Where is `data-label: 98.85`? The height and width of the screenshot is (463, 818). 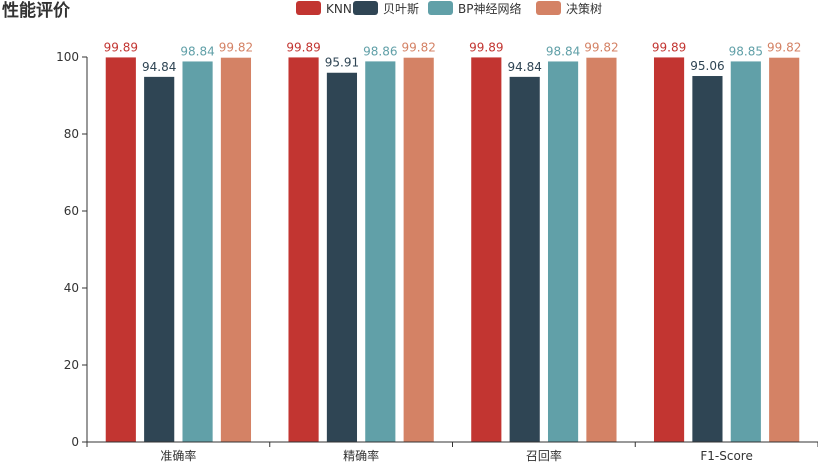 data-label: 98.85 is located at coordinates (746, 51).